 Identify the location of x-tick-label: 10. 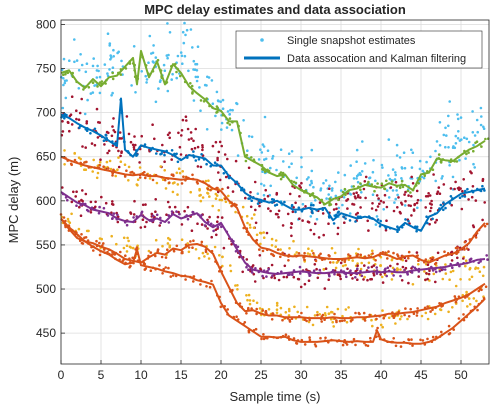
(141, 375).